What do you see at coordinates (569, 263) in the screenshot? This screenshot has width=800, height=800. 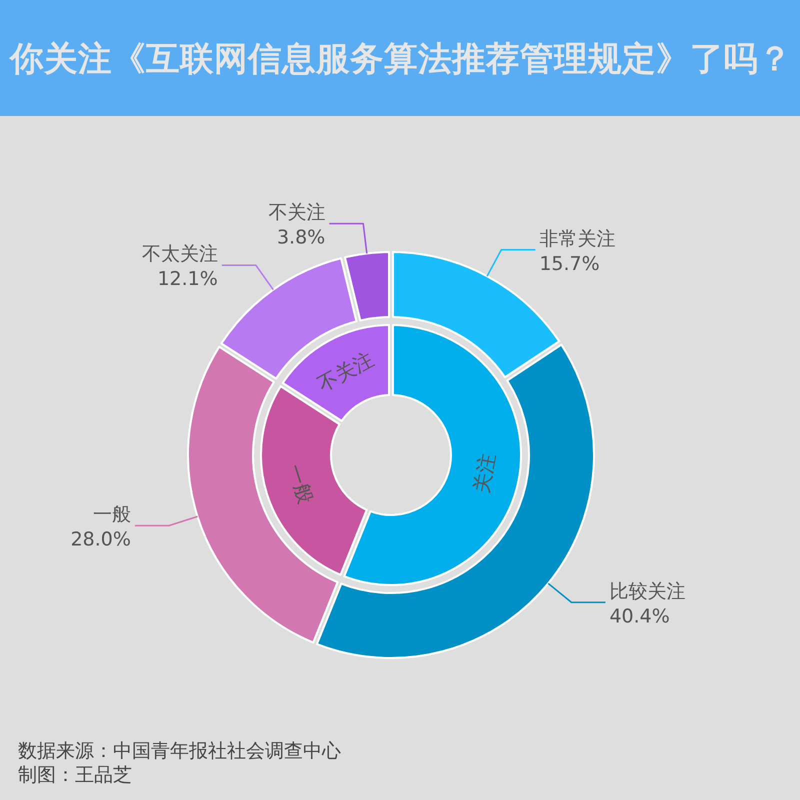 I see `data-label: 15.7%` at bounding box center [569, 263].